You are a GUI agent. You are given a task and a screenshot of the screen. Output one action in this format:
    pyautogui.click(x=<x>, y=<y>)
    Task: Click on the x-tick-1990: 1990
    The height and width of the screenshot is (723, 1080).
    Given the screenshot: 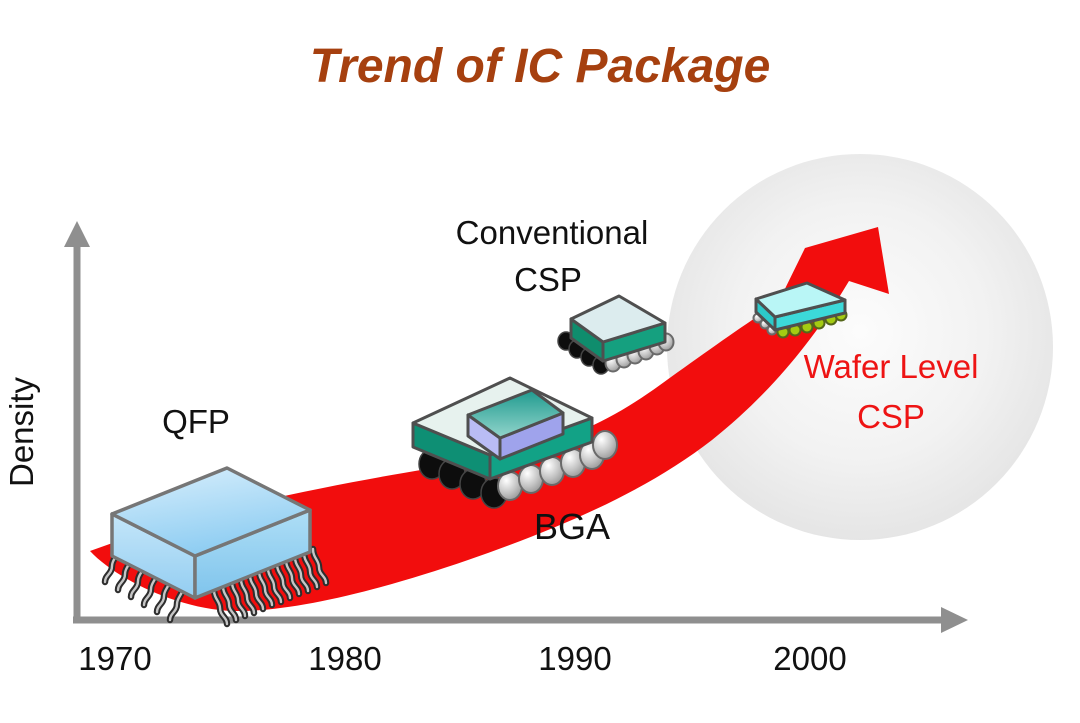 What is the action you would take?
    pyautogui.click(x=574, y=658)
    